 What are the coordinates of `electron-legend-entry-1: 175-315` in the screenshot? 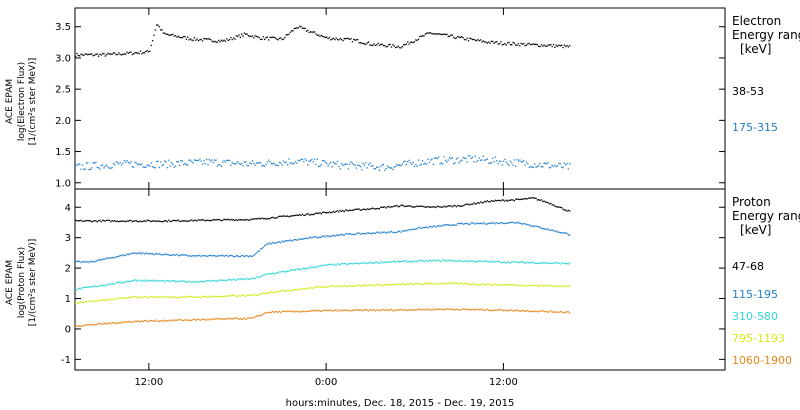 It's located at (755, 127).